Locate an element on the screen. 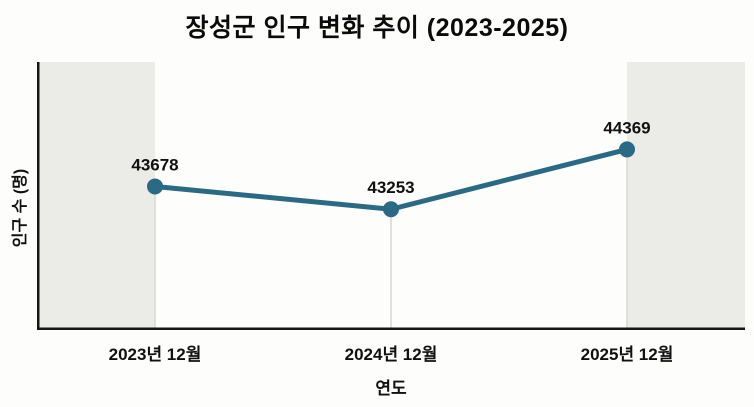  x-axis-title: 연도 is located at coordinates (391, 388).